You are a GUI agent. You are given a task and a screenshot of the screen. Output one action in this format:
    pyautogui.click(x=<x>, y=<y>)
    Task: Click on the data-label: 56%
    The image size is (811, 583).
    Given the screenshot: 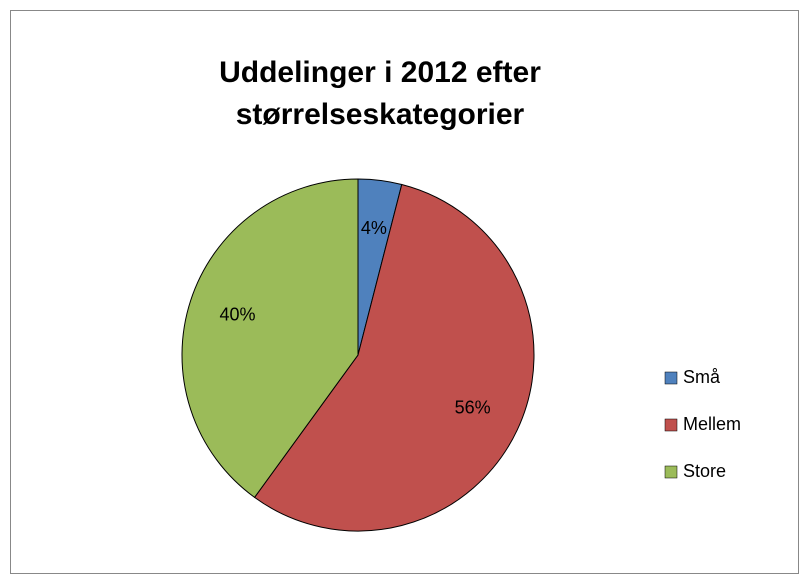 What is the action you would take?
    pyautogui.click(x=473, y=408)
    